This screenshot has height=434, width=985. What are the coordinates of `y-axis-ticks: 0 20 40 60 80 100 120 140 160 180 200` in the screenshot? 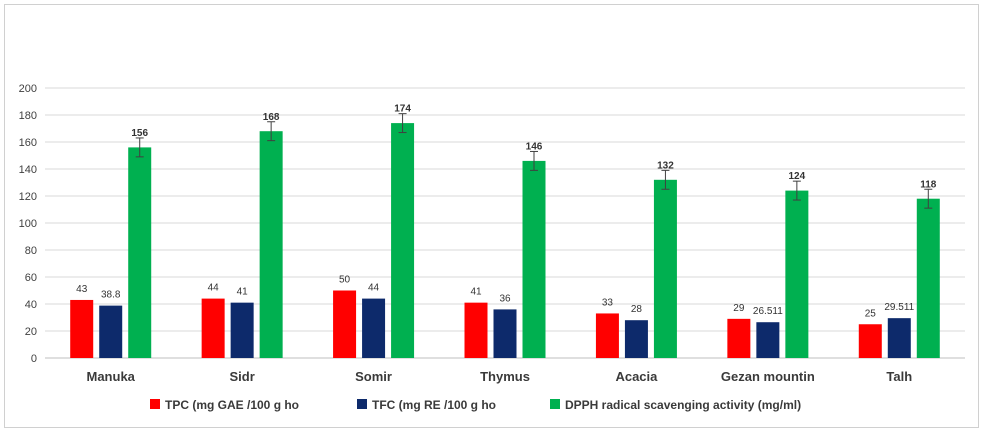 It's located at (28, 224).